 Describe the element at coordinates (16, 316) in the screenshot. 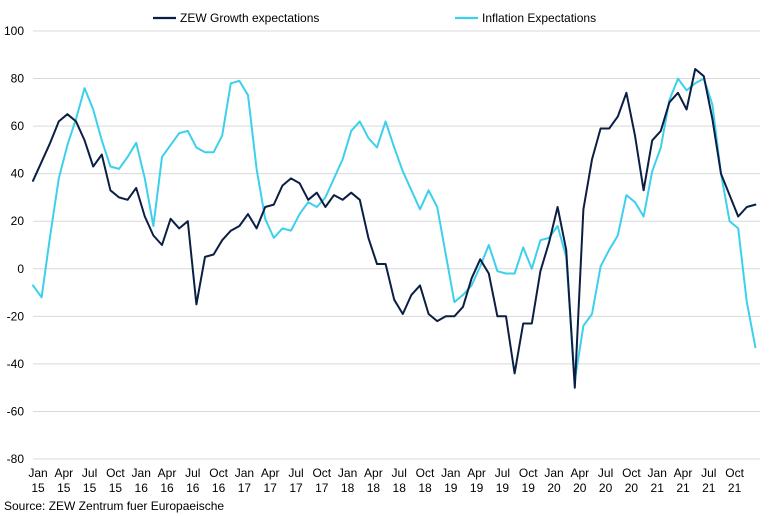

I see `y-tick-label: -20` at that location.